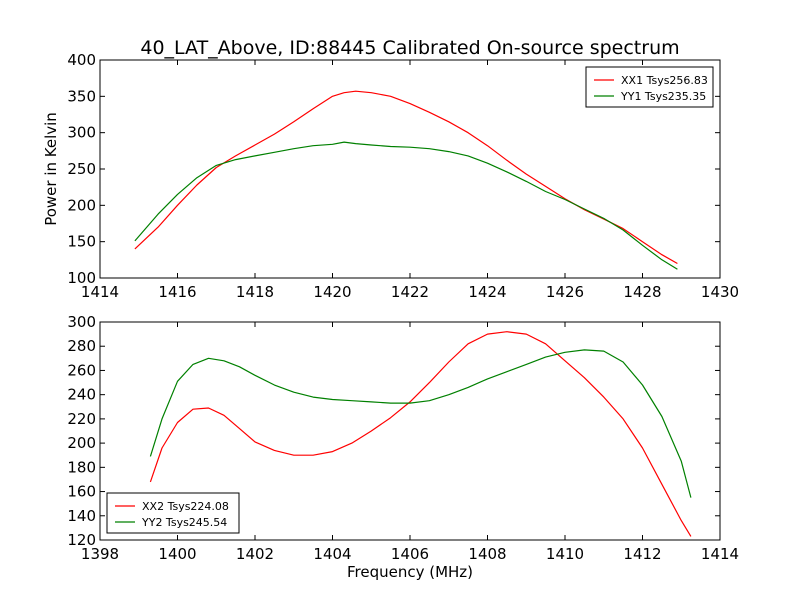 This screenshot has width=800, height=604. Describe the element at coordinates (720, 292) in the screenshot. I see `x-tick-label: 1430` at that location.